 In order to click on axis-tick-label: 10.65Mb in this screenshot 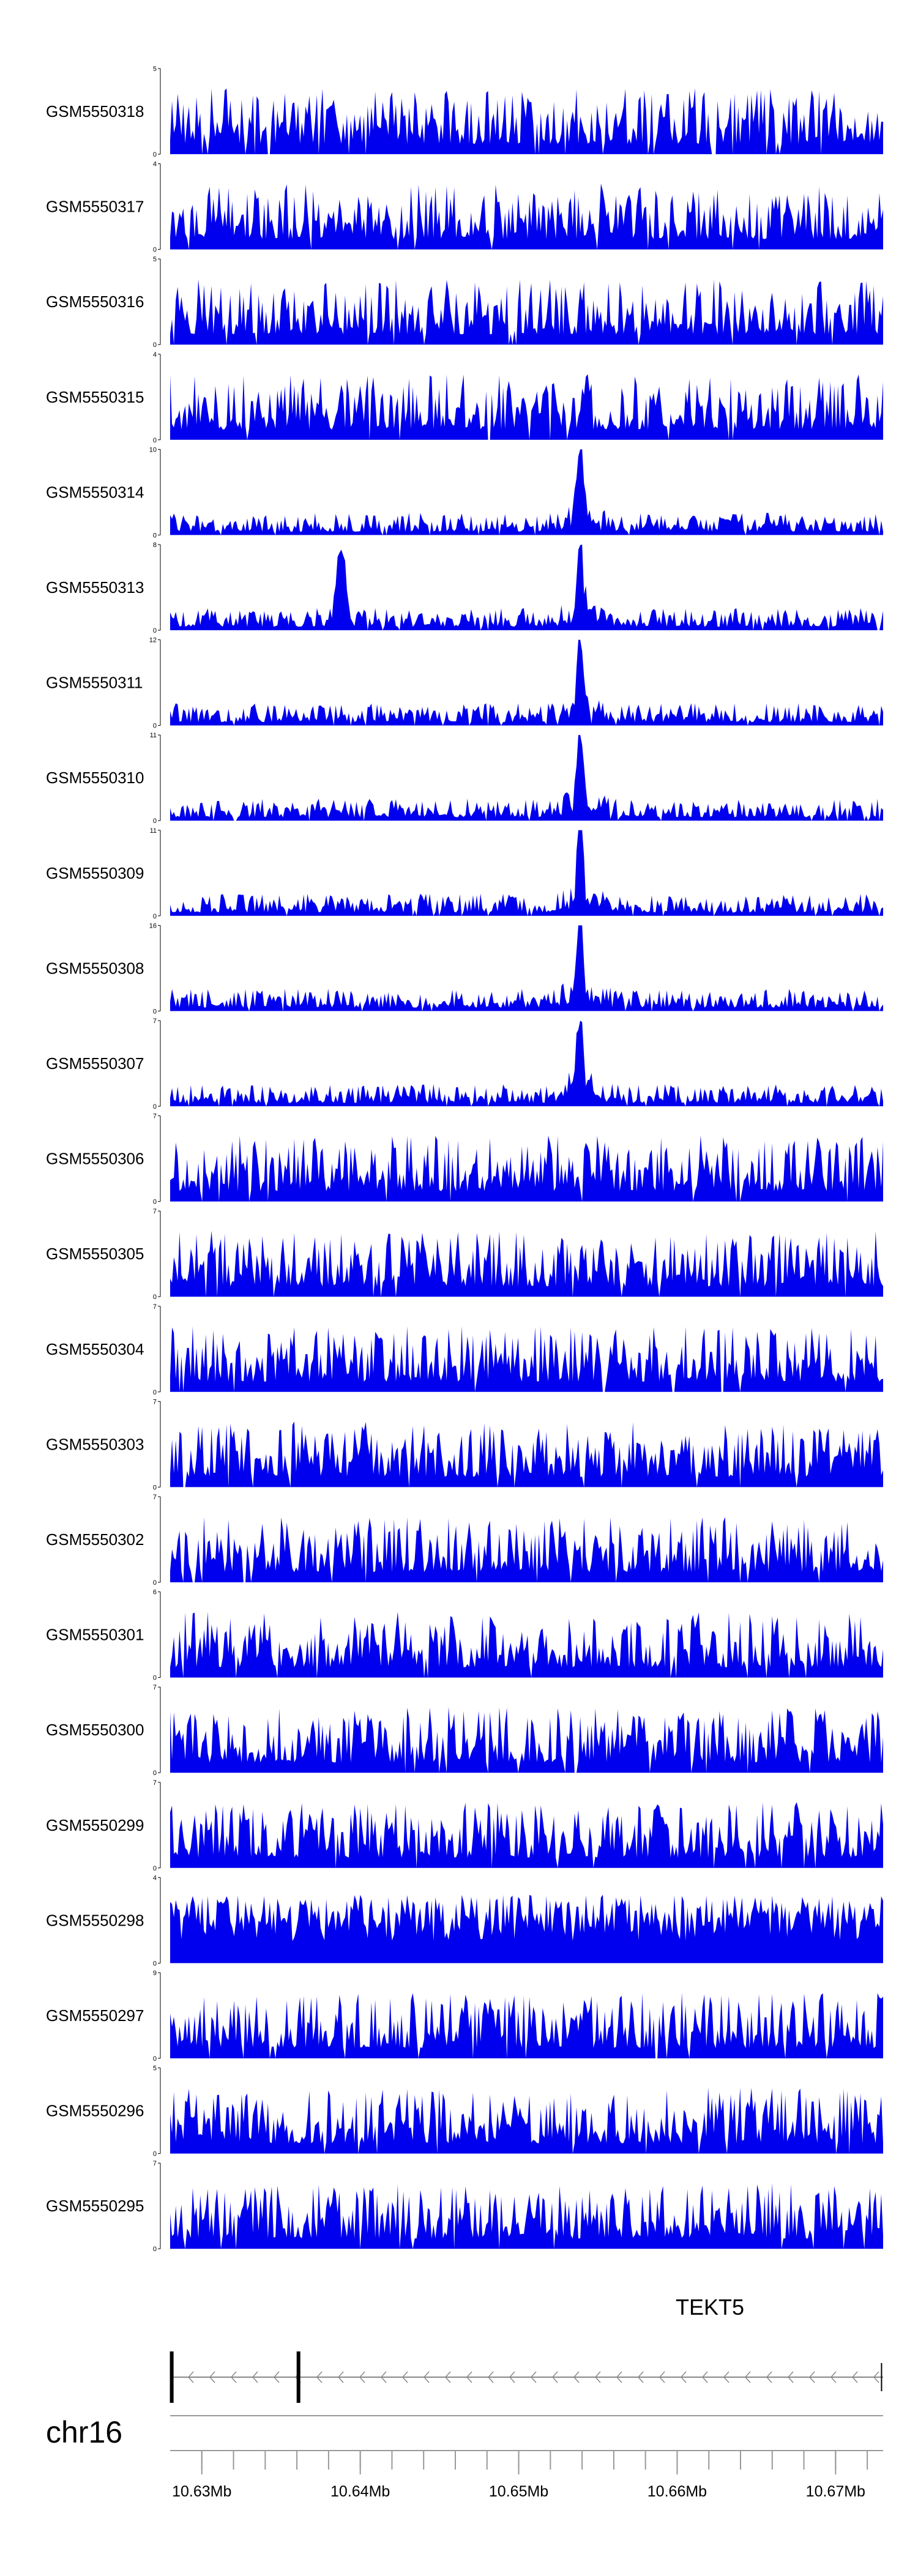, I will do `click(518, 2491)`.